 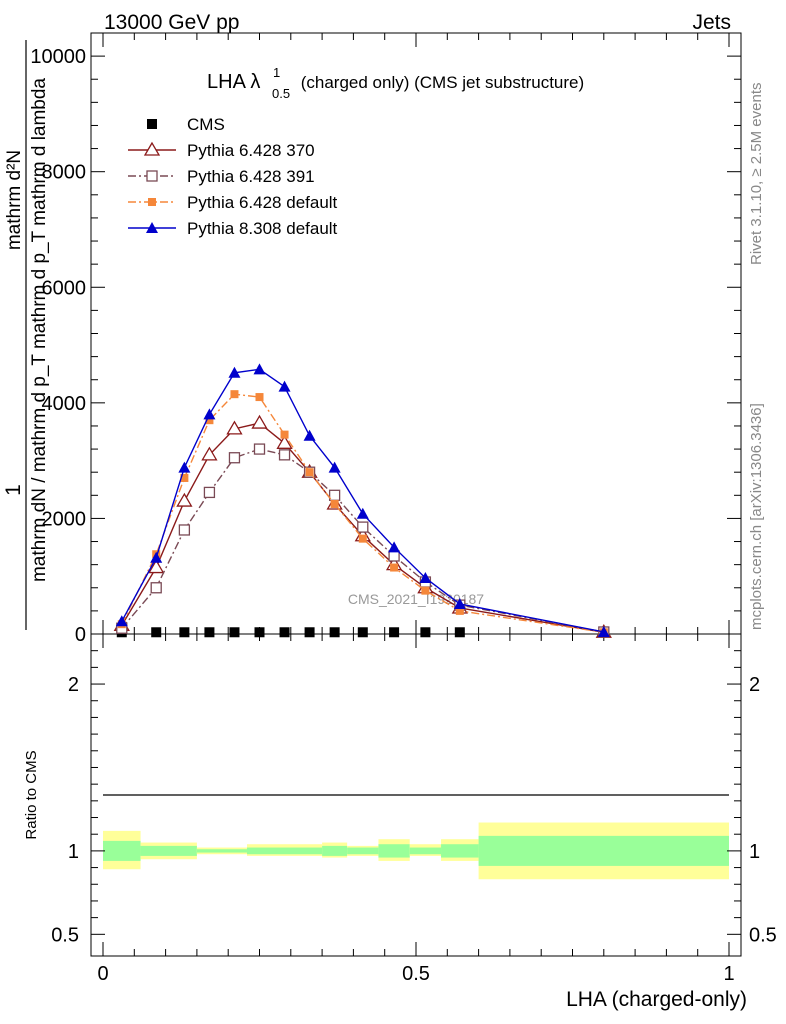 What do you see at coordinates (14, 200) in the screenshot?
I see `ylabel-numerator: mathrm d²N` at bounding box center [14, 200].